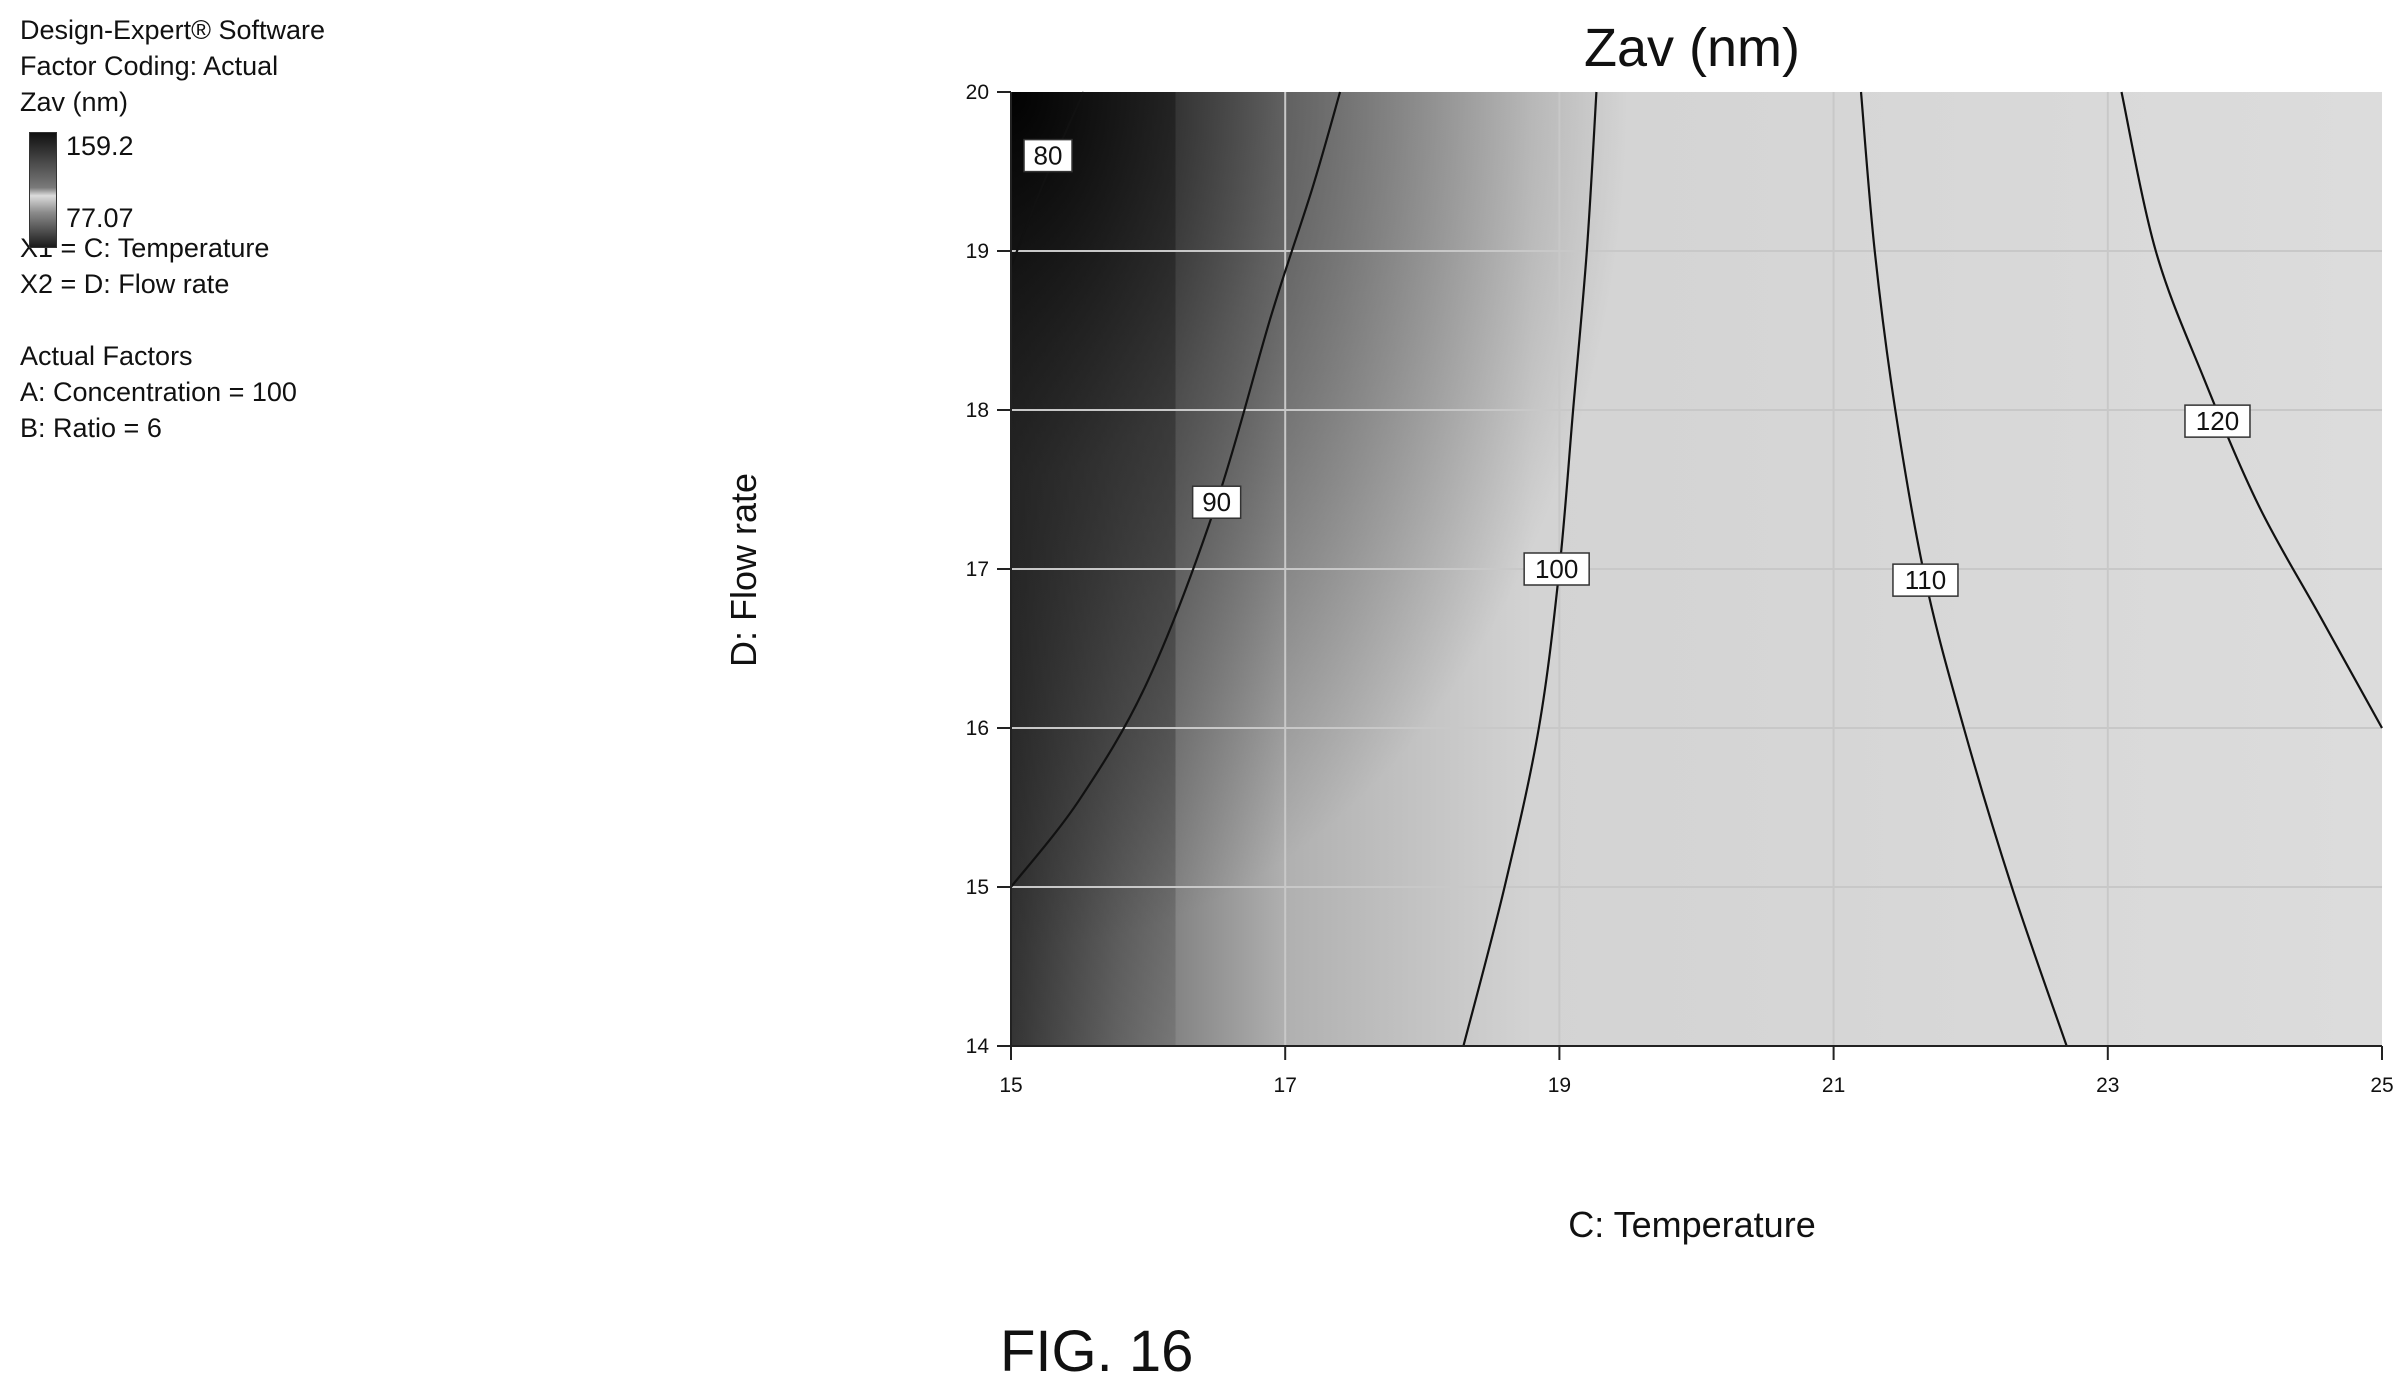 The image size is (2401, 1394). What do you see at coordinates (145, 248) in the screenshot?
I see `x1-definition: X1 = C: Temperature` at bounding box center [145, 248].